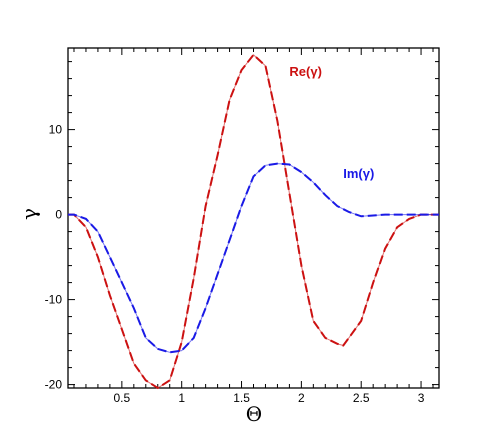 Image resolution: width=500 pixels, height=436 pixels. Describe the element at coordinates (241, 398) in the screenshot. I see `x-tick-label: 1.5` at that location.